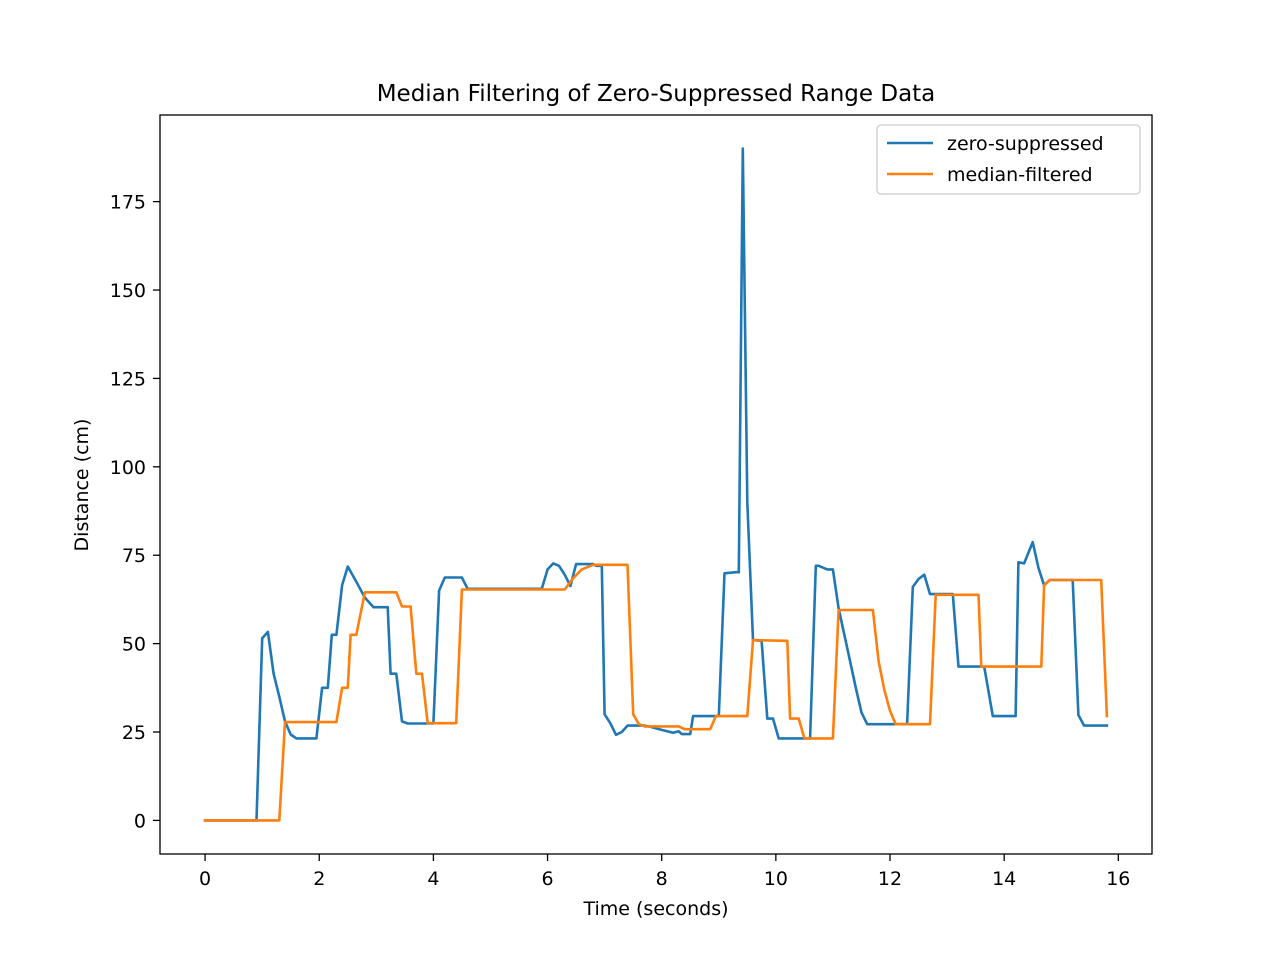 This screenshot has width=1280, height=960. I want to click on x-tick-label: 12, so click(890, 879).